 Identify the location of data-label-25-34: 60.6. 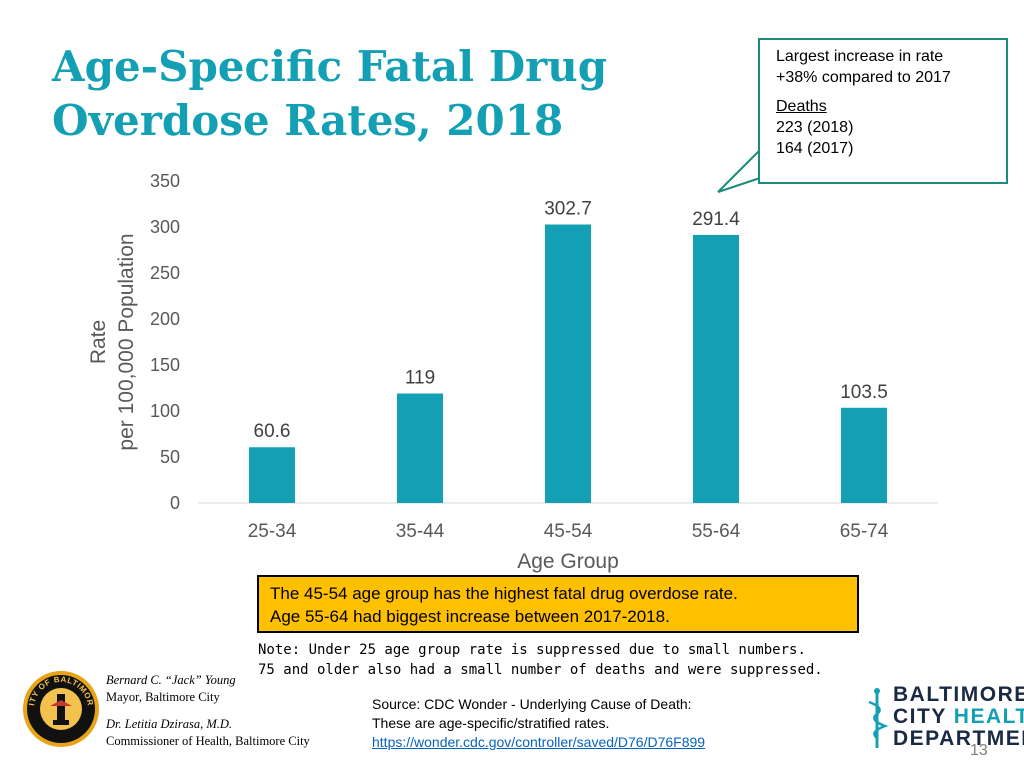
(272, 431).